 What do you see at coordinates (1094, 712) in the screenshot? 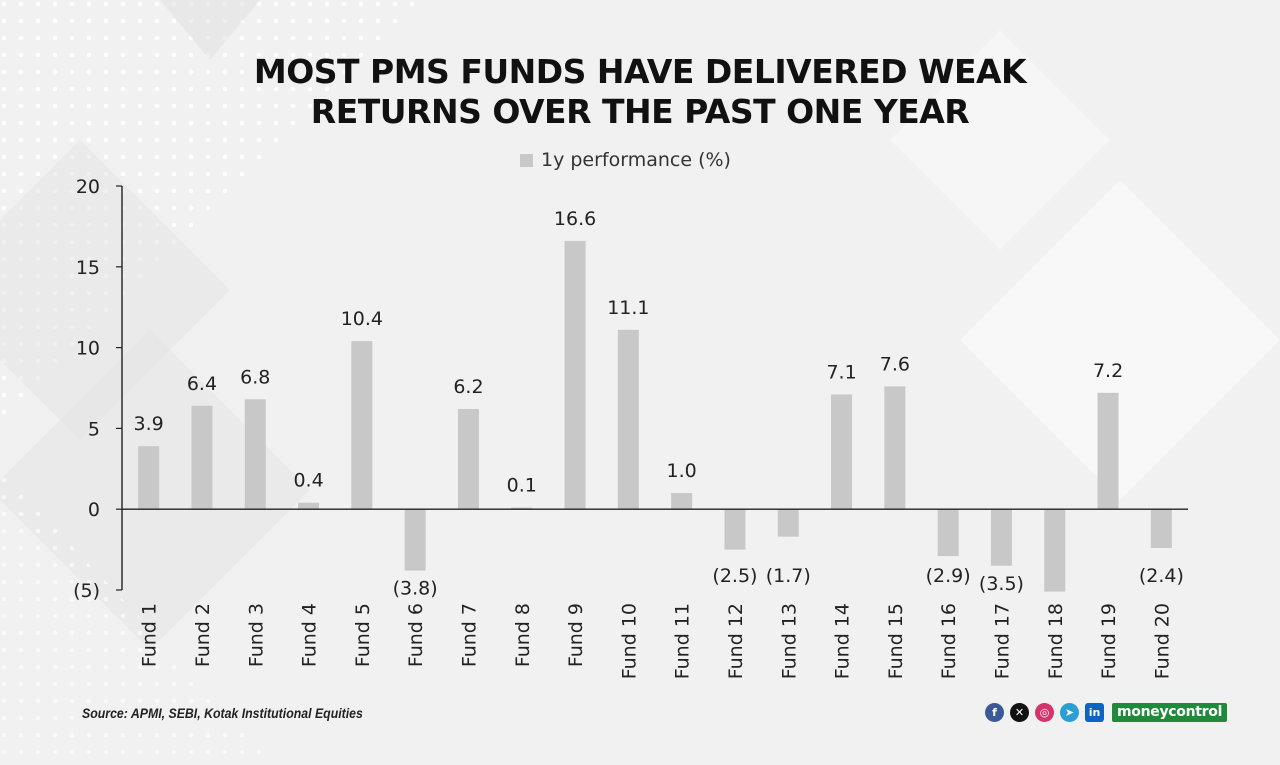
I see `linkedin-icon: in` at bounding box center [1094, 712].